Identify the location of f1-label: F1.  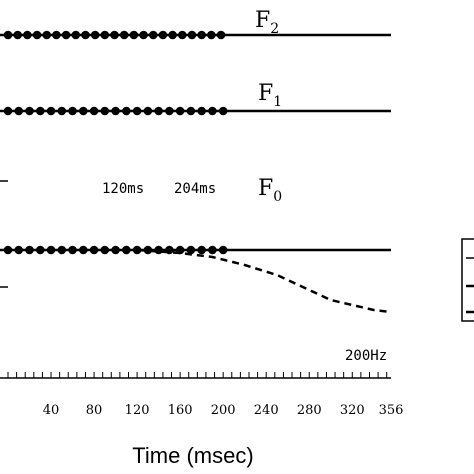
(270, 95).